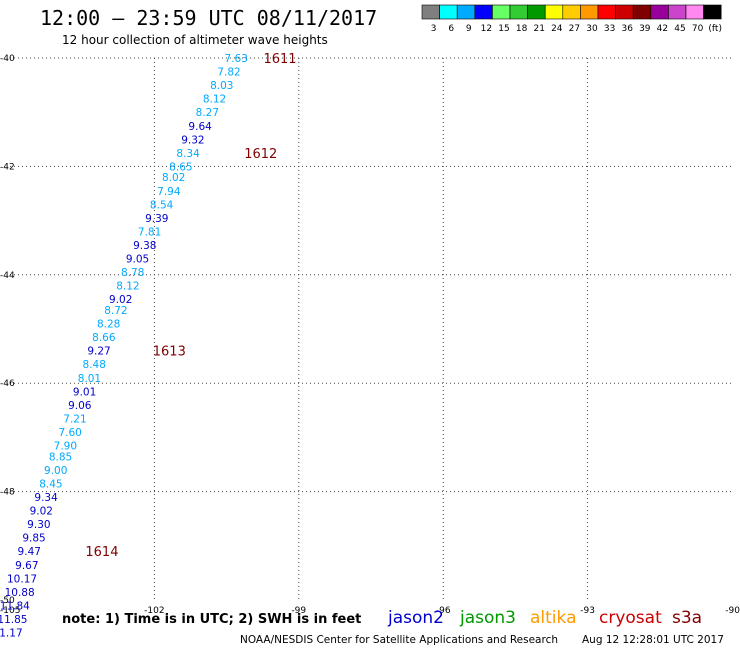 This screenshot has width=740, height=650. Describe the element at coordinates (13, 620) in the screenshot. I see `swh-value: 11.85` at that location.